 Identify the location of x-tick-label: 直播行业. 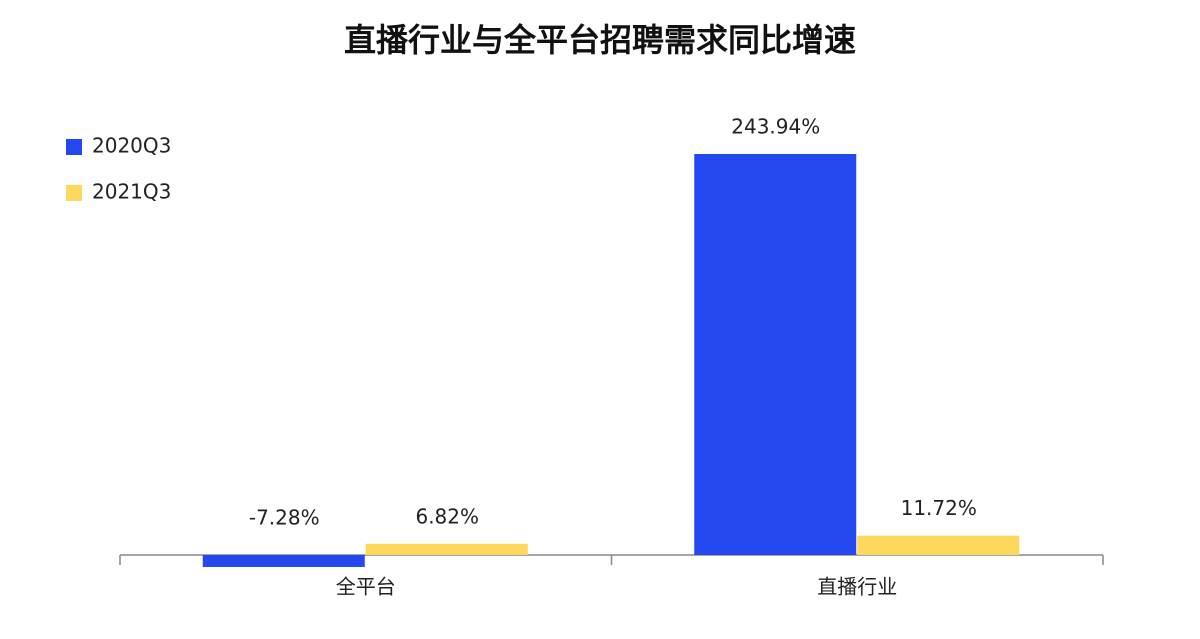
(857, 587).